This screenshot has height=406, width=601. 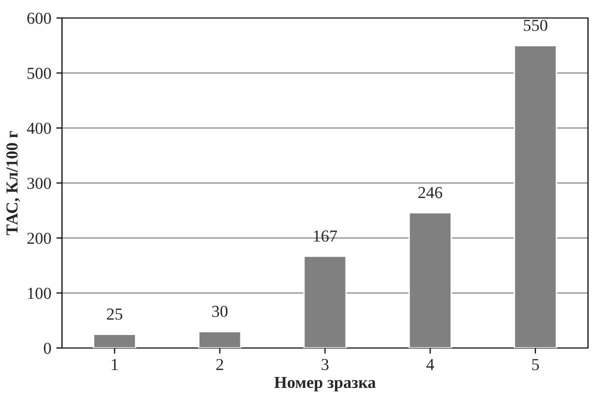 What do you see at coordinates (535, 364) in the screenshot?
I see `x-tick-label: 5` at bounding box center [535, 364].